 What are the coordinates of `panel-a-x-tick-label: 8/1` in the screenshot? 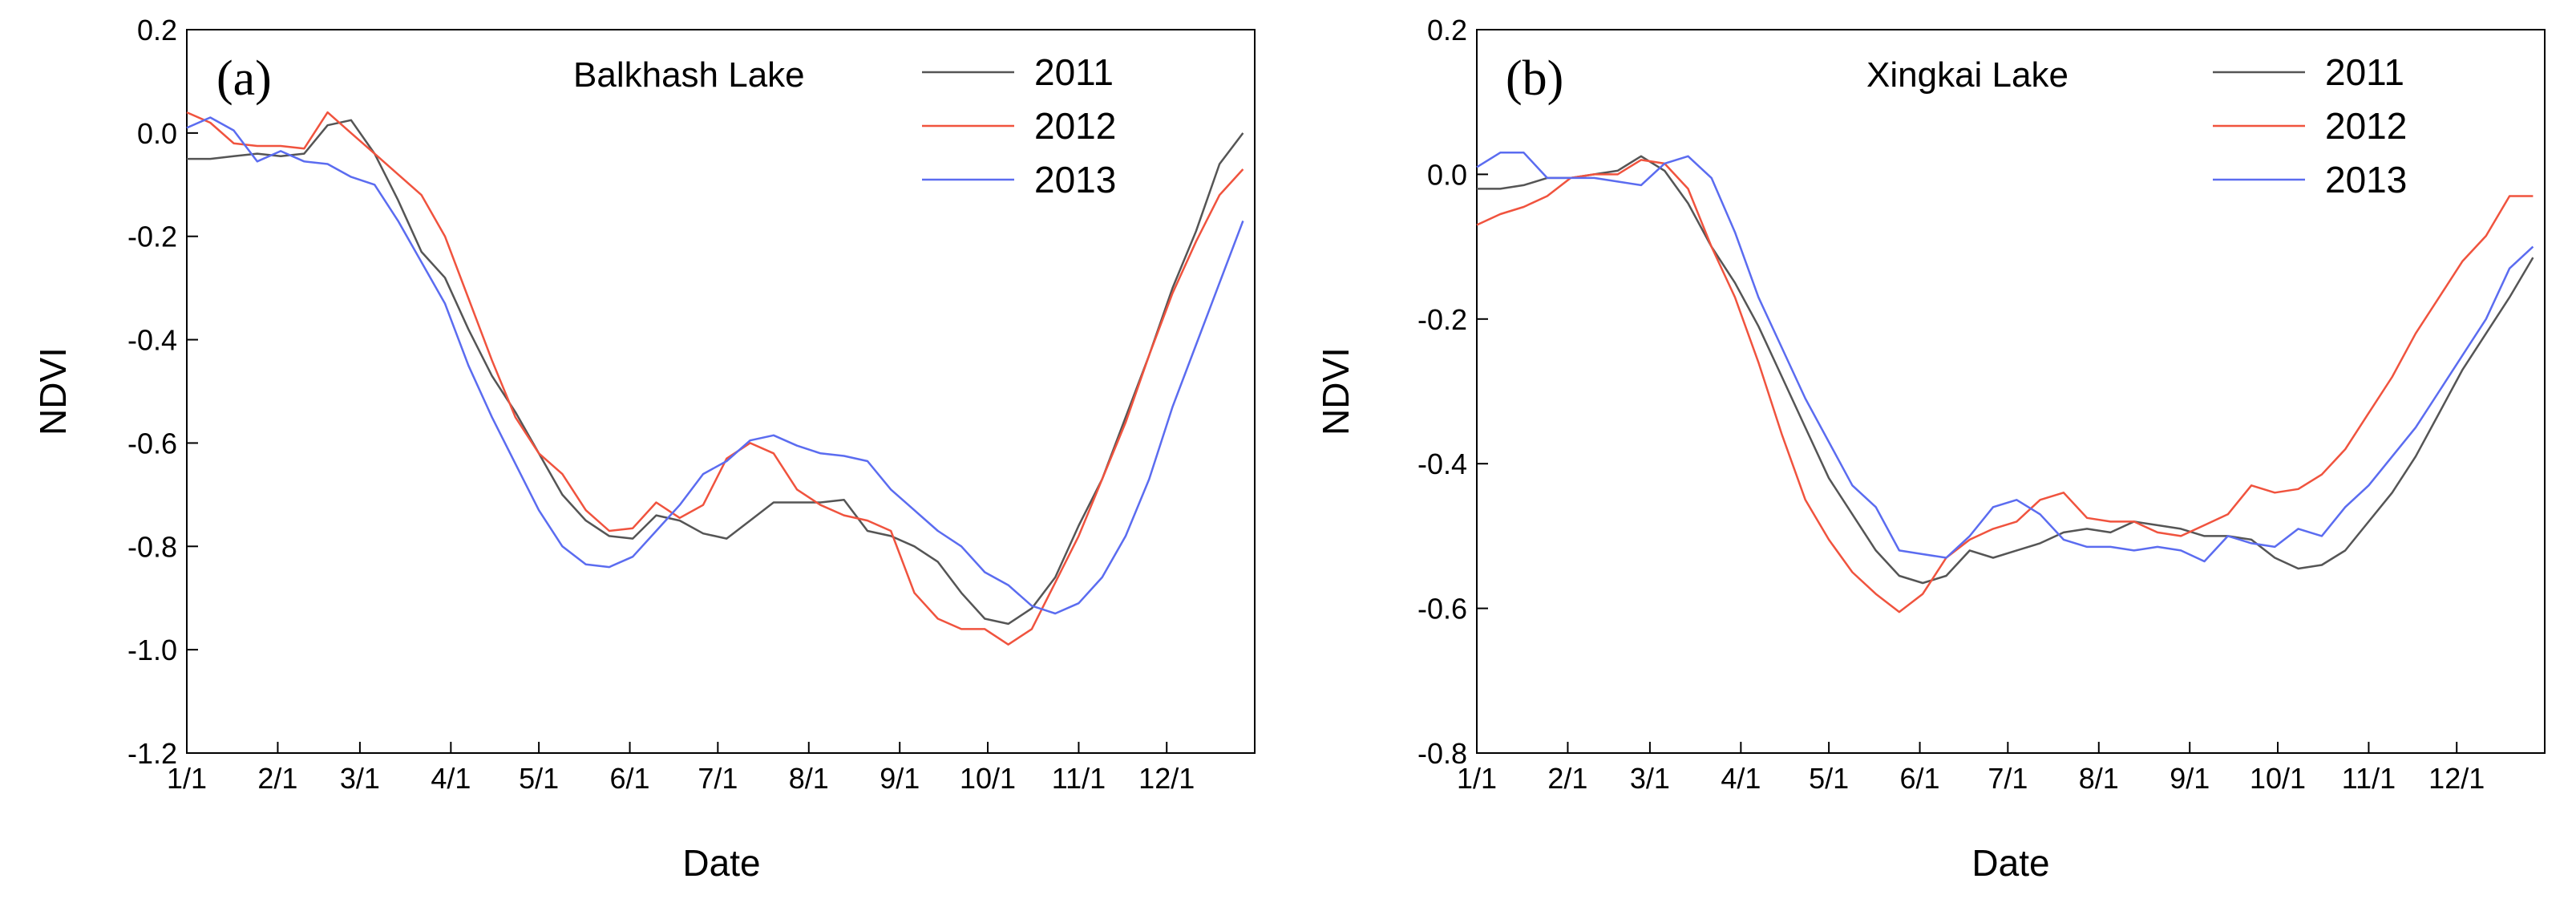 It's located at (809, 778).